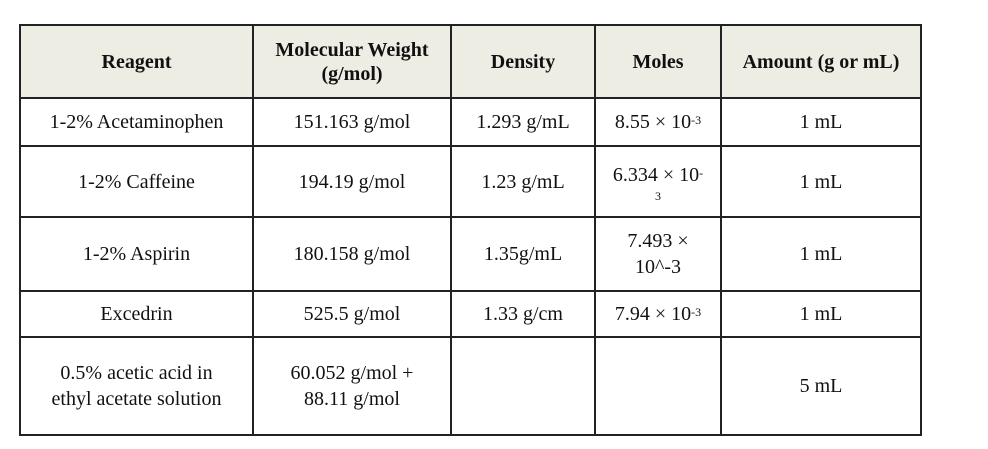 Image resolution: width=988 pixels, height=449 pixels. I want to click on cell-amount: 5 mL, so click(821, 386).